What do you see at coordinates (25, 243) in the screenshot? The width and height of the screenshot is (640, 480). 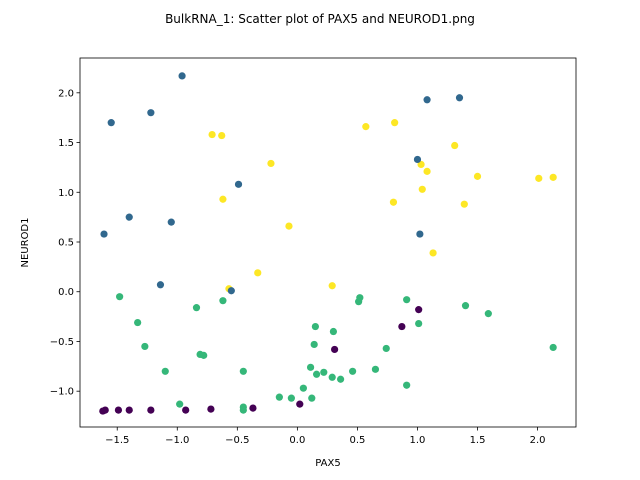 I see `y-axis-label: NEUROD1` at bounding box center [25, 243].